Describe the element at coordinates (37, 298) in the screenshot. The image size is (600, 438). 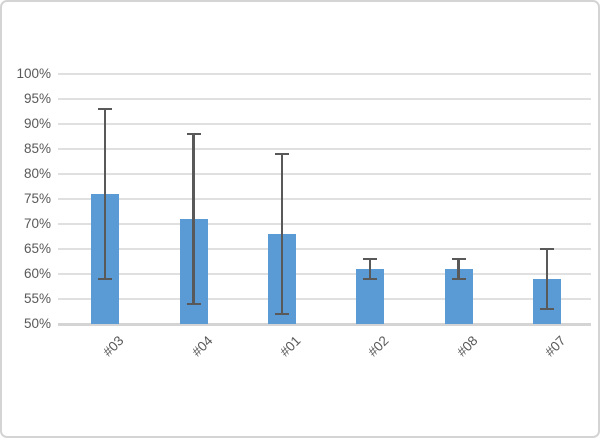
I see `y-tick-label: 55%` at that location.